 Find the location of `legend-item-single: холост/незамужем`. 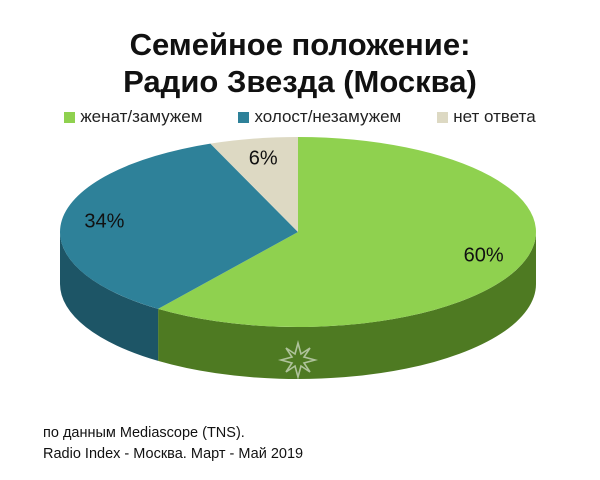

legend-item-single: холост/незамужем is located at coordinates (319, 117).